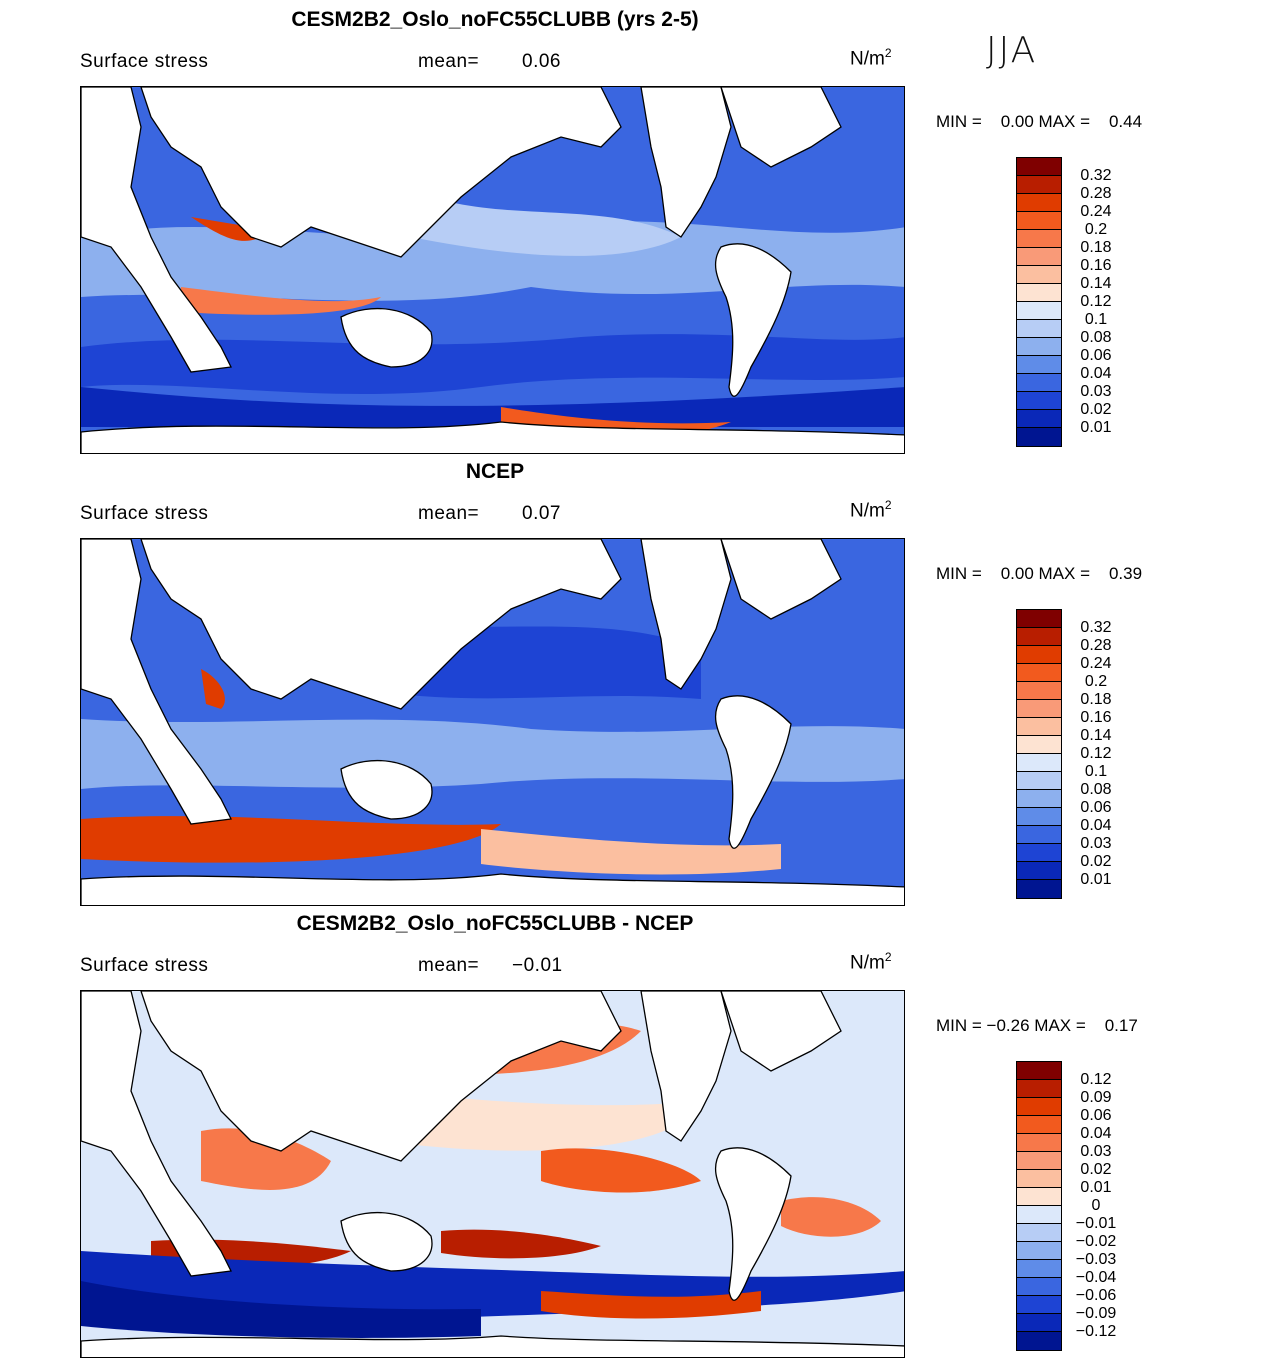  Describe the element at coordinates (1096, 1097) in the screenshot. I see `colorbar-tick: 0.09` at that location.